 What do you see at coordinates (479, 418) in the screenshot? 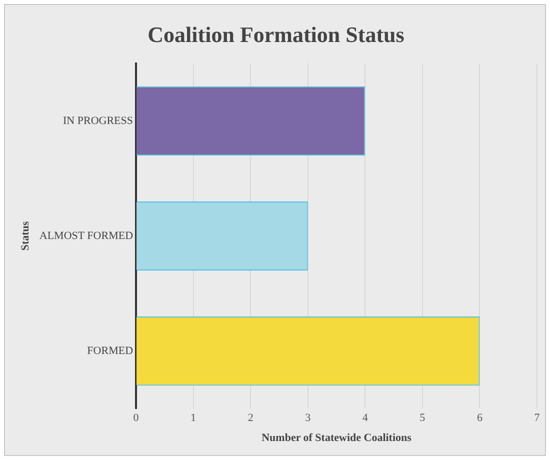
I see `x-tick-label: 6` at bounding box center [479, 418].